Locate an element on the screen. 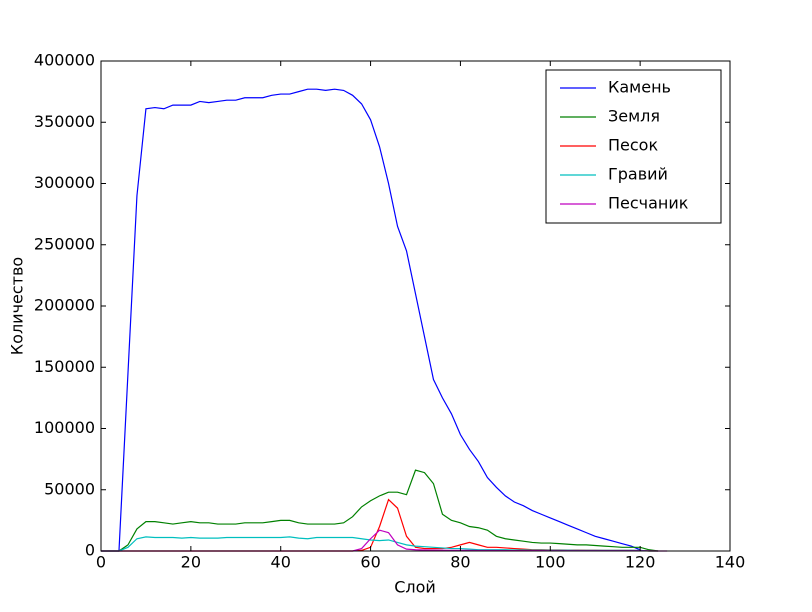  x-tick-label: 60 is located at coordinates (370, 562).